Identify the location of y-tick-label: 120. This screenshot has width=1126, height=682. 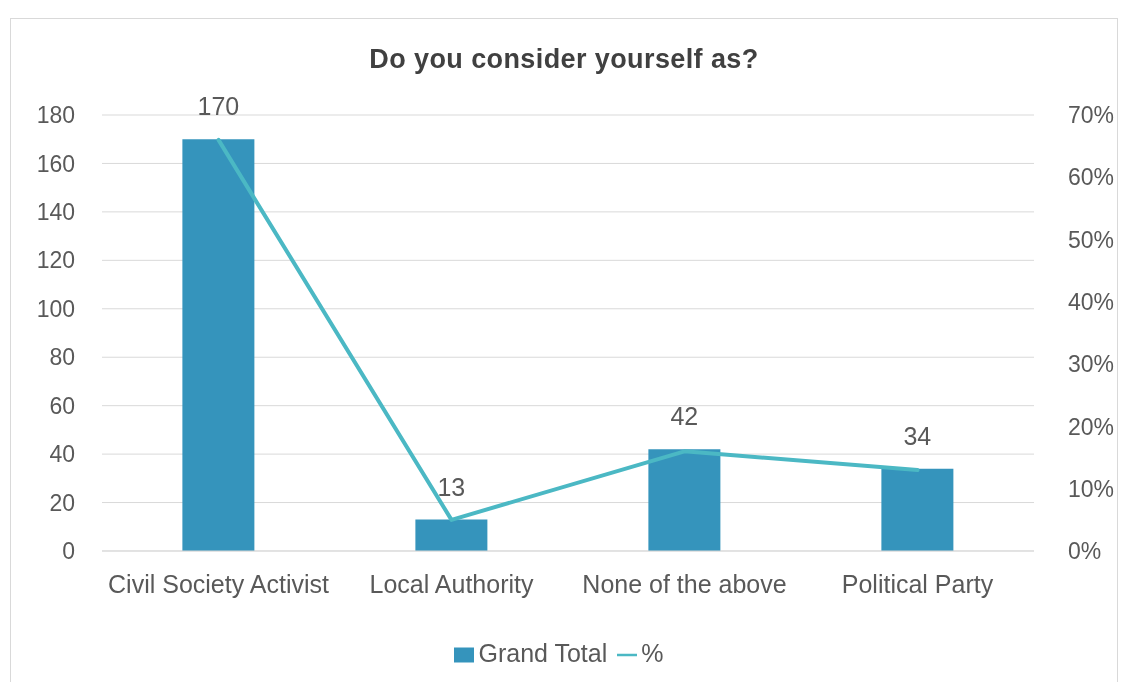
(55, 260).